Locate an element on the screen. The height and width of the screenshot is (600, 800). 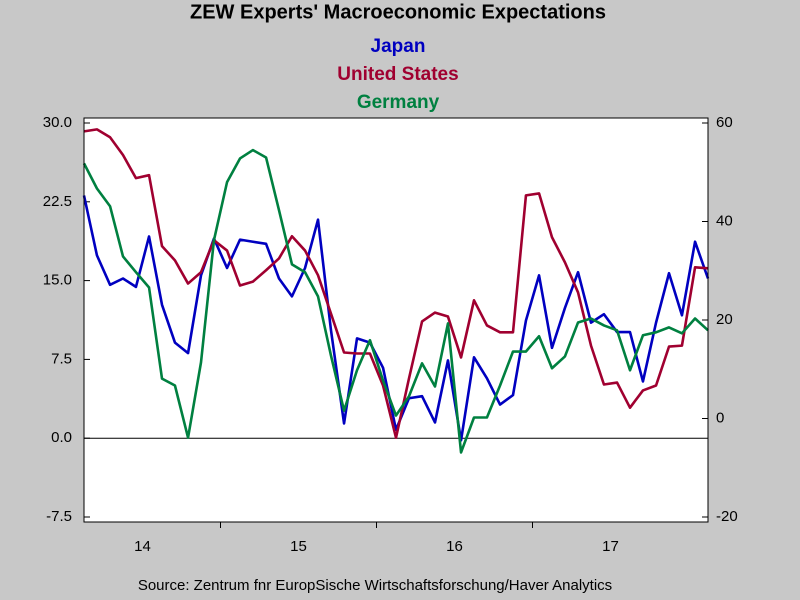
x-tick-label: 16 is located at coordinates (454, 546).